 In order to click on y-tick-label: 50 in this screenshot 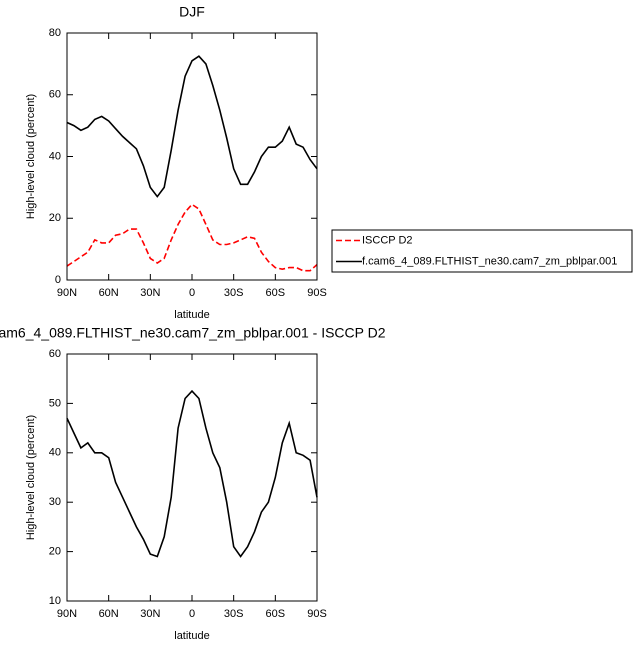, I will do `click(55, 403)`.